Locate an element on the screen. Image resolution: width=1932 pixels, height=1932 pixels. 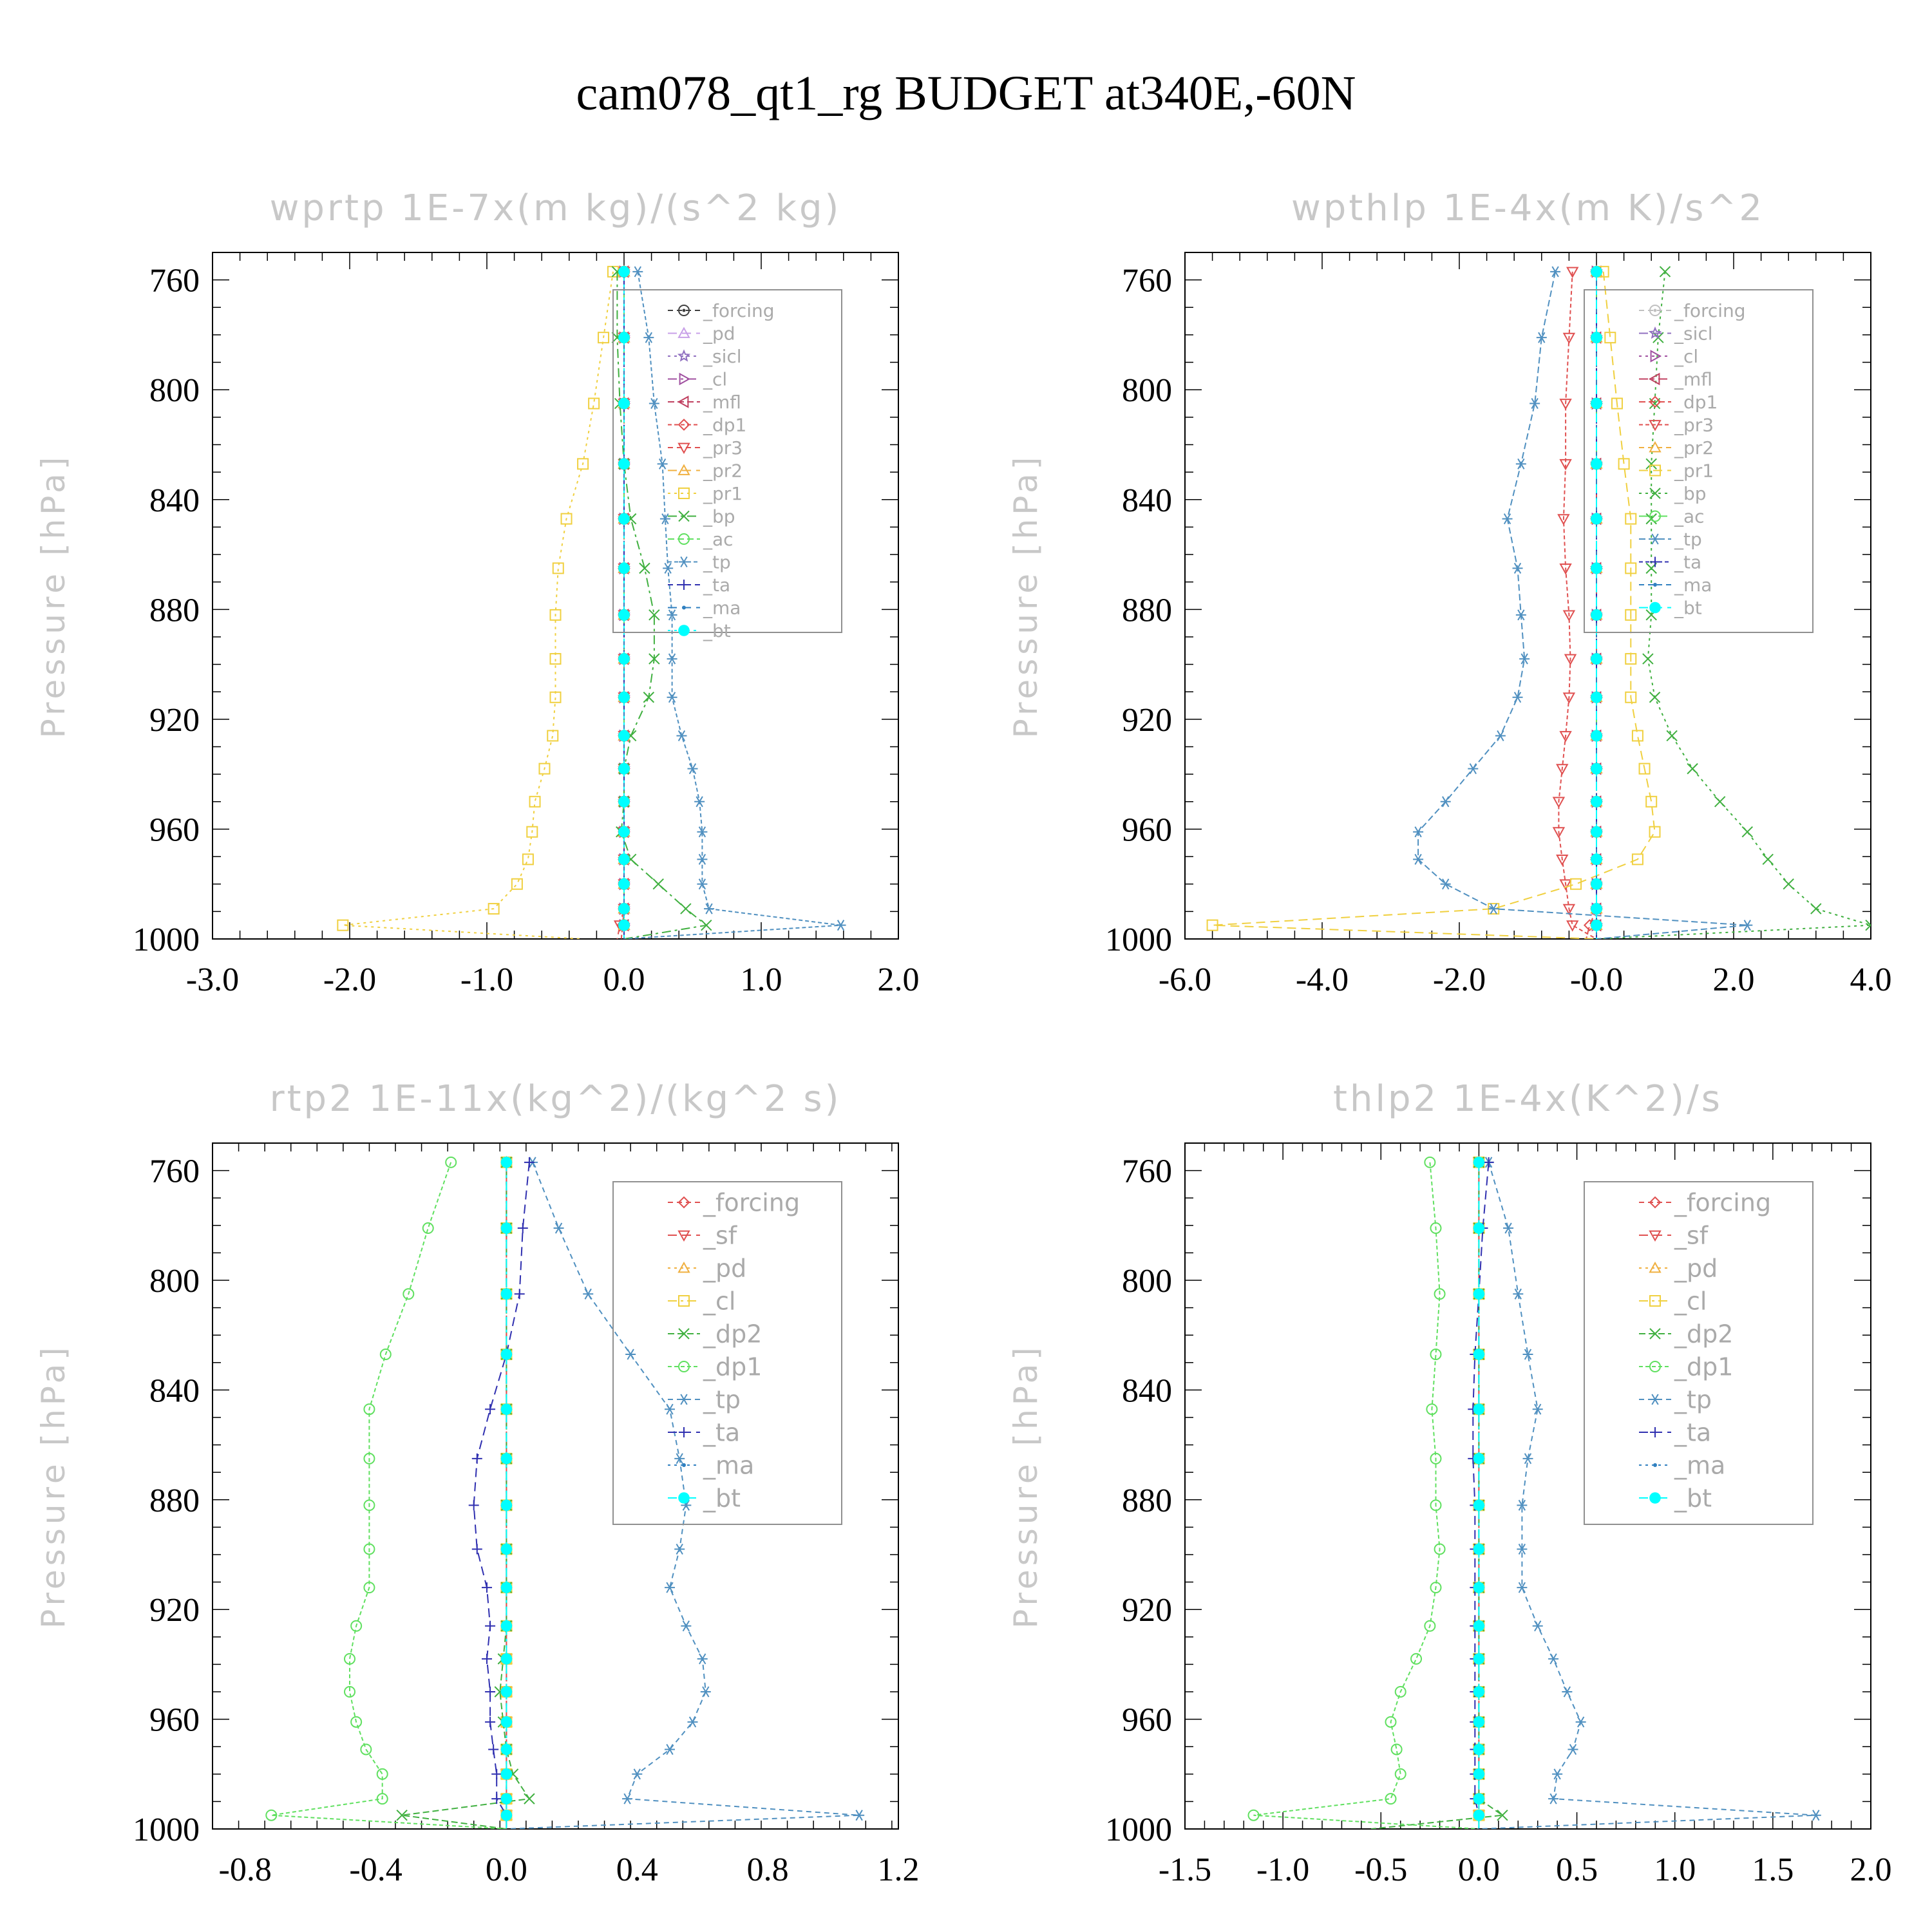
x-tick-label: 0.8 is located at coordinates (768, 1870).